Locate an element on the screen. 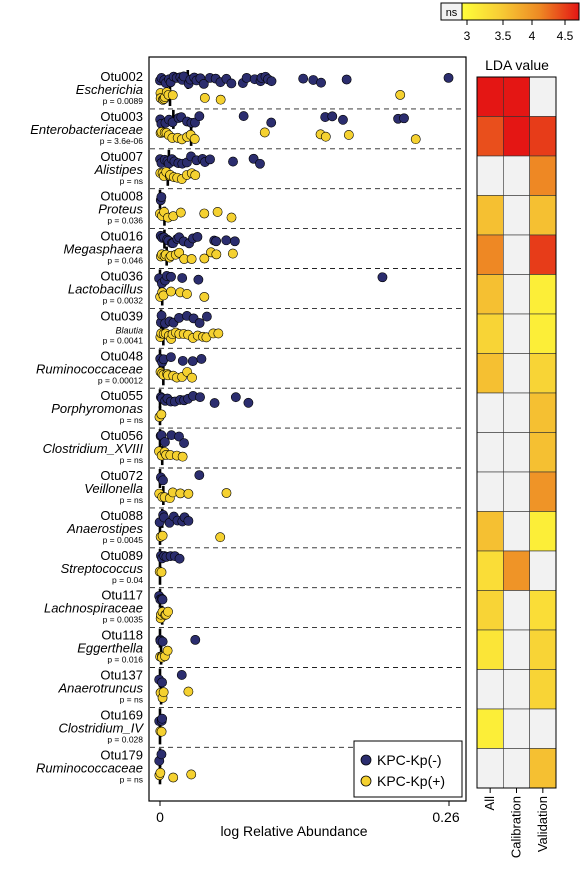  row-taxon-label: Clostridium_IV is located at coordinates (101, 727).